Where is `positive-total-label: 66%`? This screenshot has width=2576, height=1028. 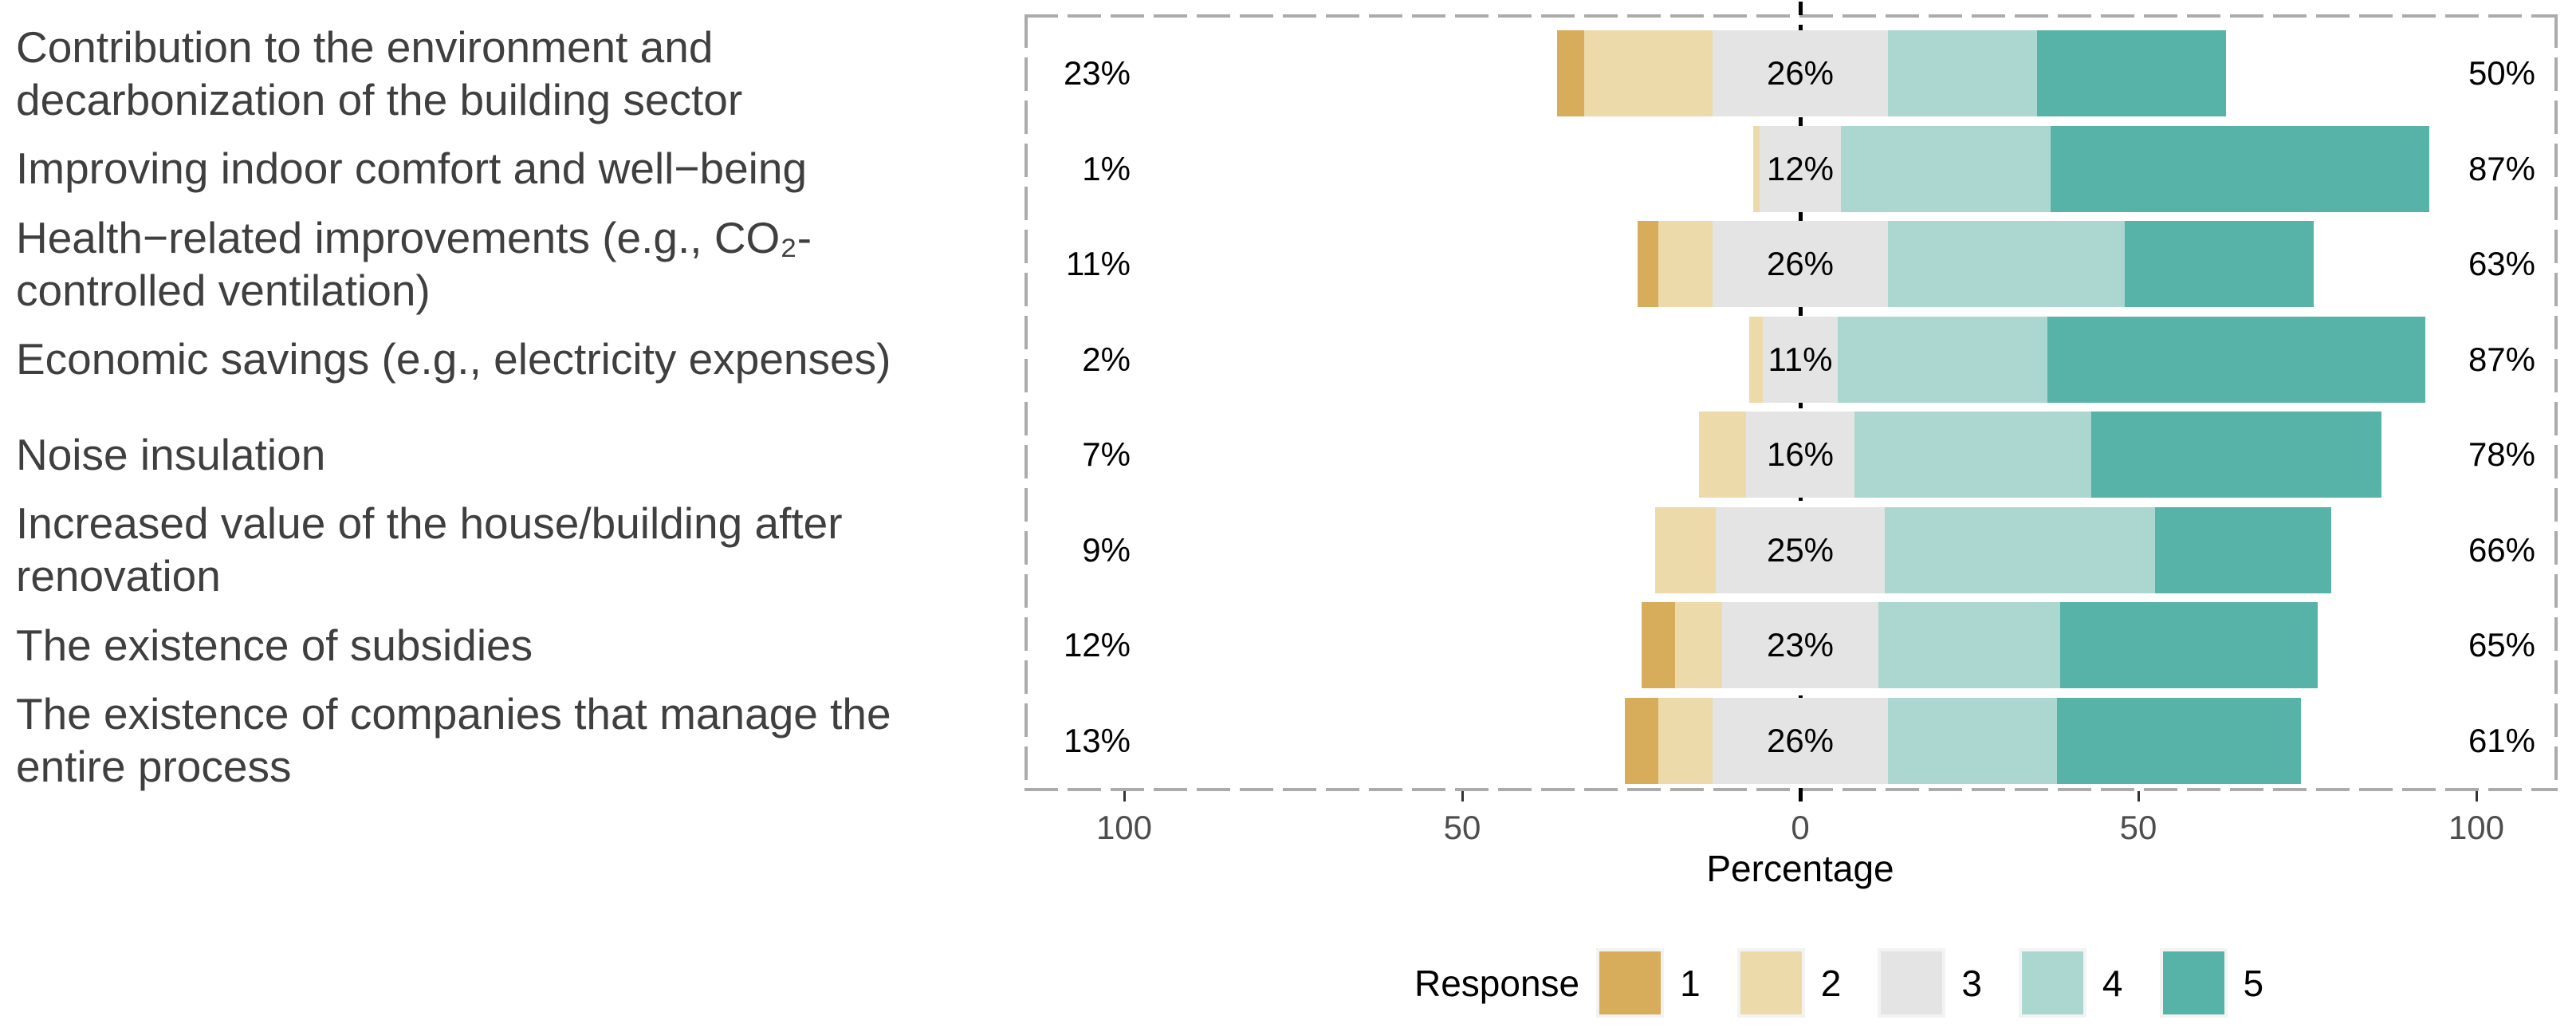 positive-total-label: 66% is located at coordinates (2502, 549).